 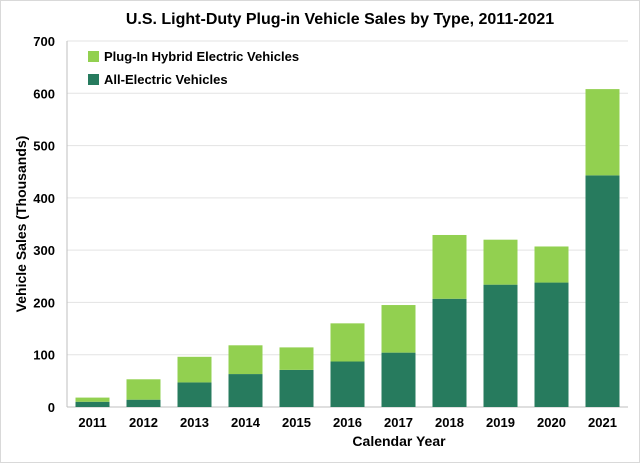 I want to click on legend-label: Plug-In Hybrid Electric Vehicles, so click(x=201, y=56).